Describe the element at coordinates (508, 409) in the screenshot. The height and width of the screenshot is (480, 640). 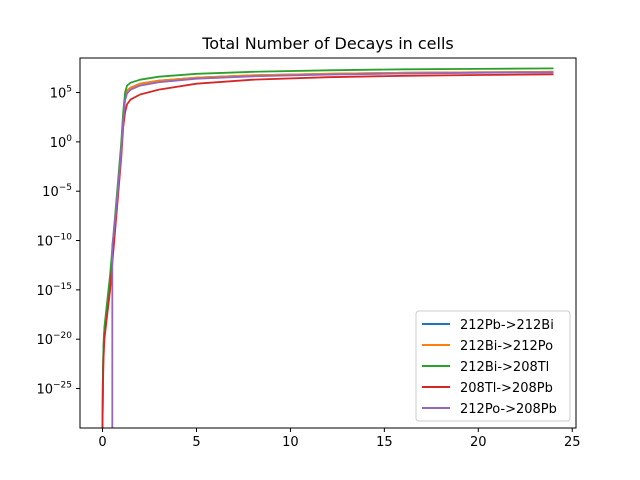
I see `legend-label-4: 212Po->208Pb` at that location.